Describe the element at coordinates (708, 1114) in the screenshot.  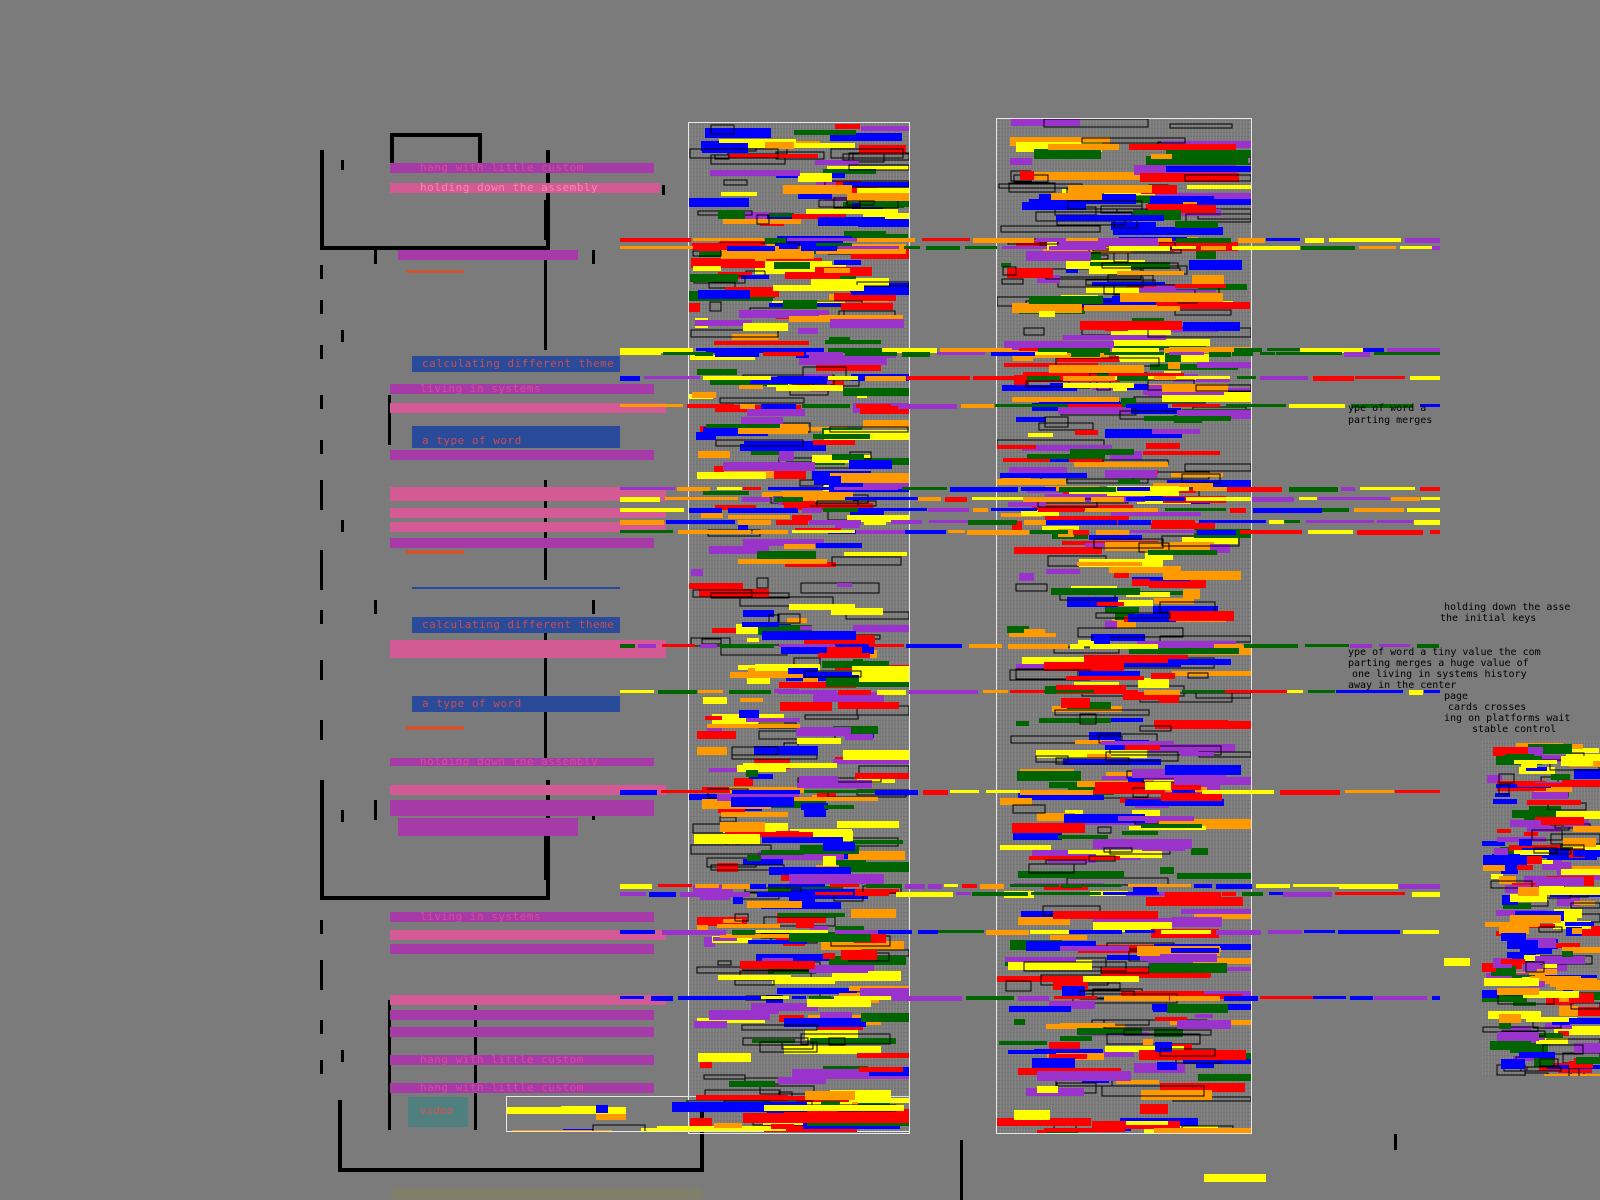
I see `bottom-strip-panel` at that location.